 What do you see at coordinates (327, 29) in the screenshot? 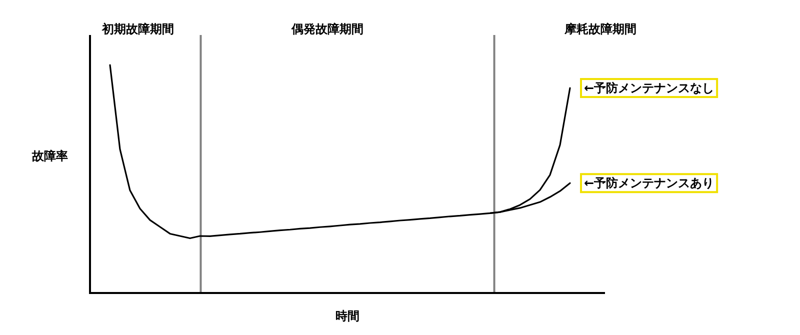
I see `text: 偶発故障期間` at bounding box center [327, 29].